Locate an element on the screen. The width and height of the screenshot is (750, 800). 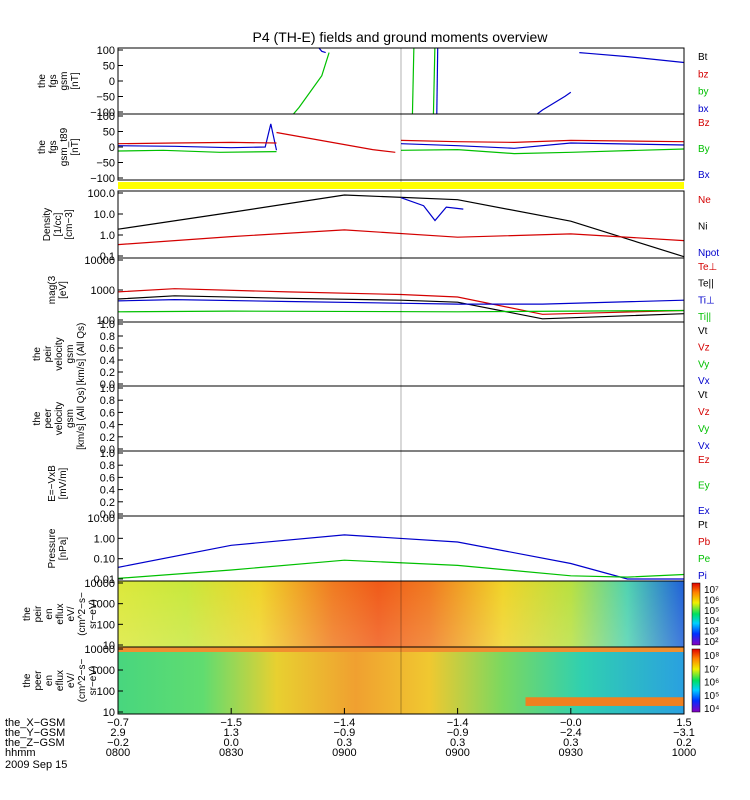
y-axis-label: eV/ is located at coordinates (71, 680).